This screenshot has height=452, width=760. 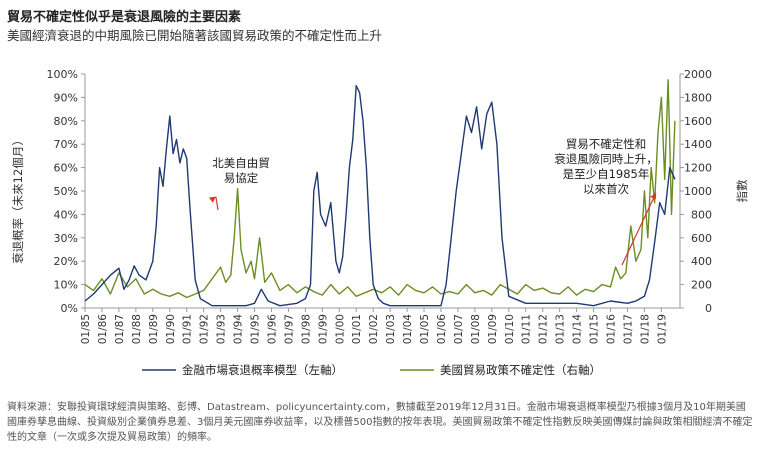 What do you see at coordinates (340, 329) in the screenshot?
I see `x-tick-label: 01/00` at bounding box center [340, 329].